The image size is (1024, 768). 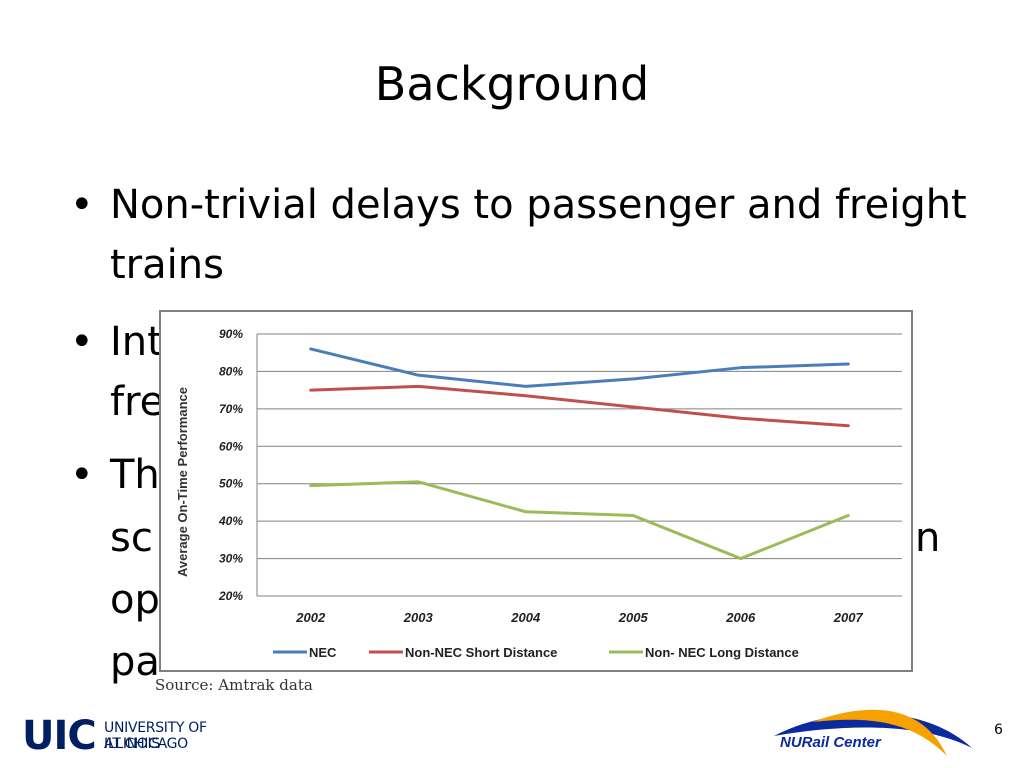 I want to click on x-tick-label: 2003, so click(x=418, y=617).